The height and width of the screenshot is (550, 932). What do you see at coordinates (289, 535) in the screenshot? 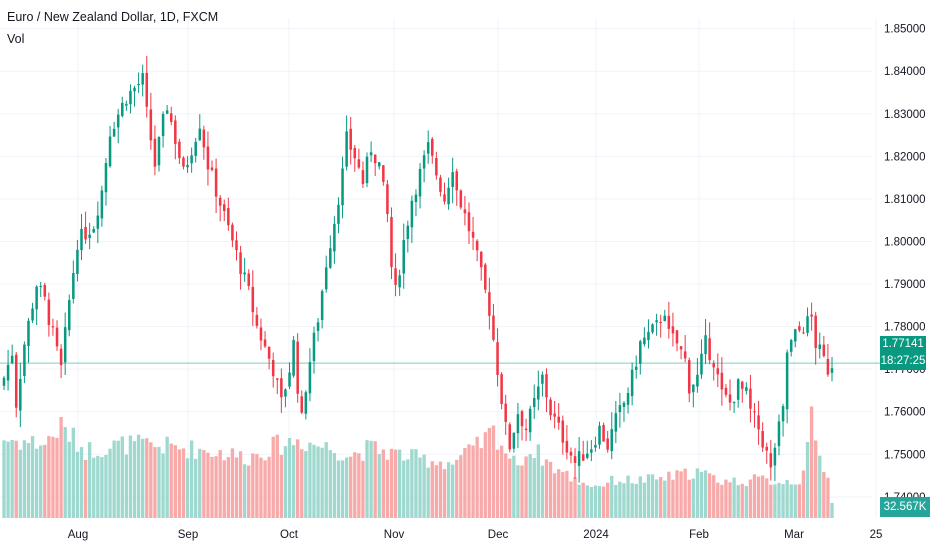
I see `x-tick-label: Oct` at bounding box center [289, 535].